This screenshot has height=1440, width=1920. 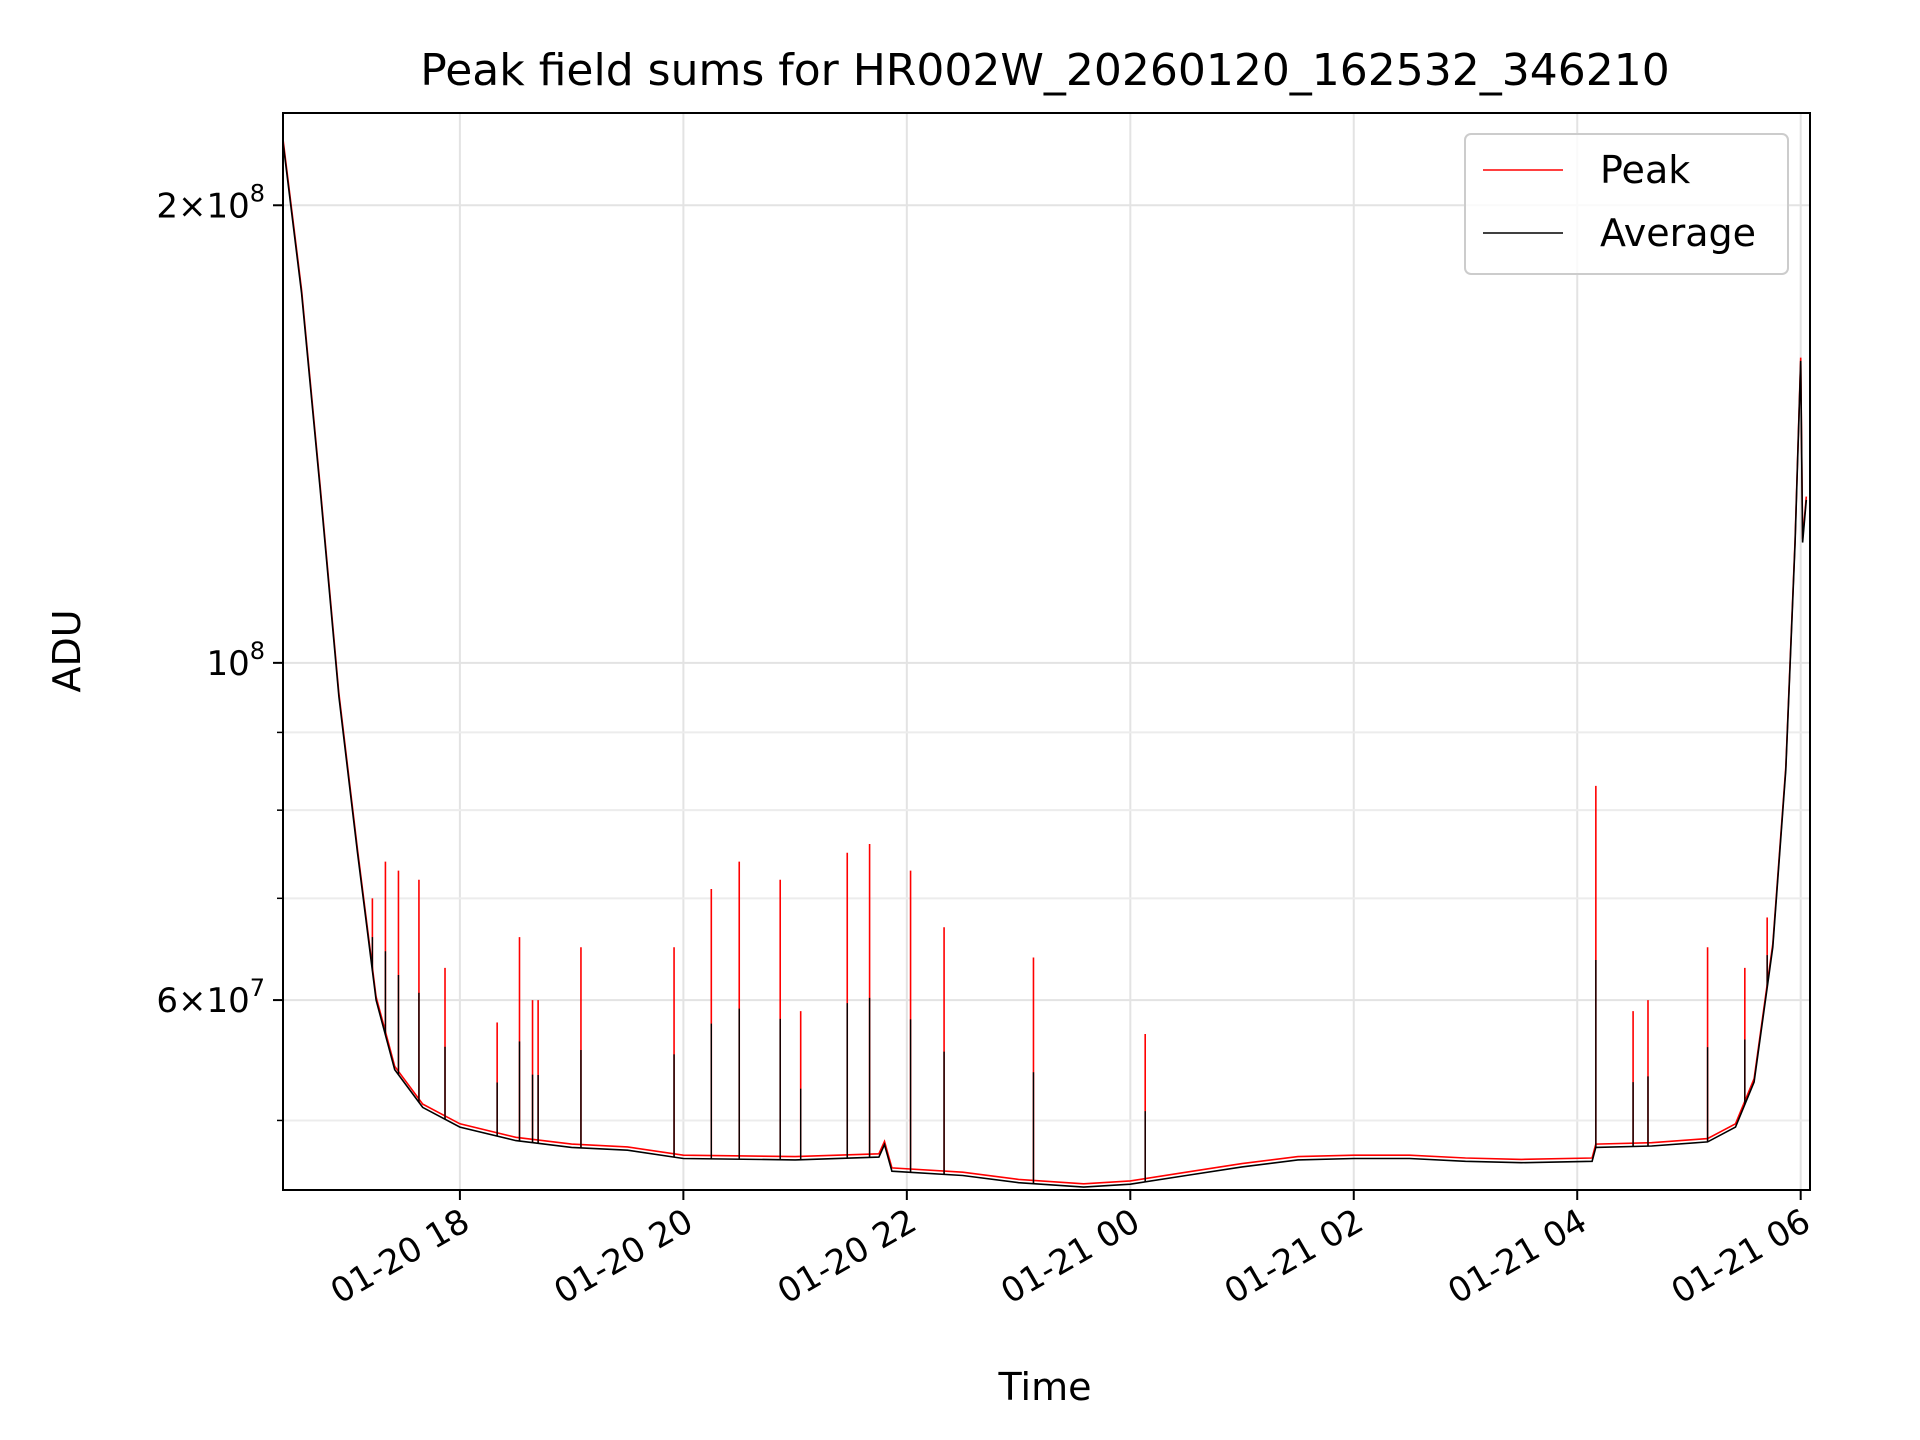 What do you see at coordinates (67, 650) in the screenshot?
I see `y-axis-label: ADU` at bounding box center [67, 650].